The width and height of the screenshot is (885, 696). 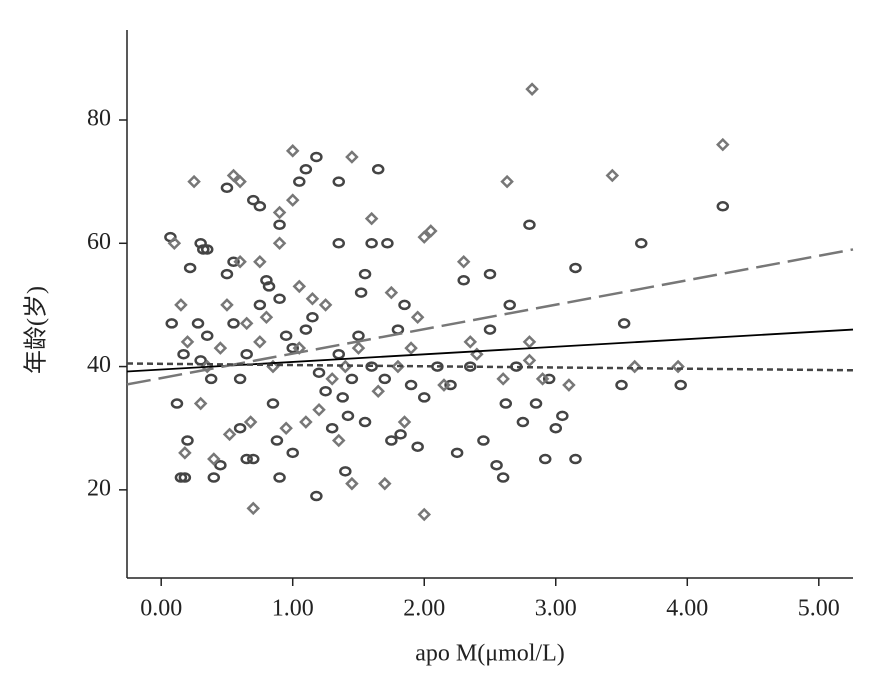 What do you see at coordinates (99, 365) in the screenshot?
I see `y-tick-label: 40` at bounding box center [99, 365].